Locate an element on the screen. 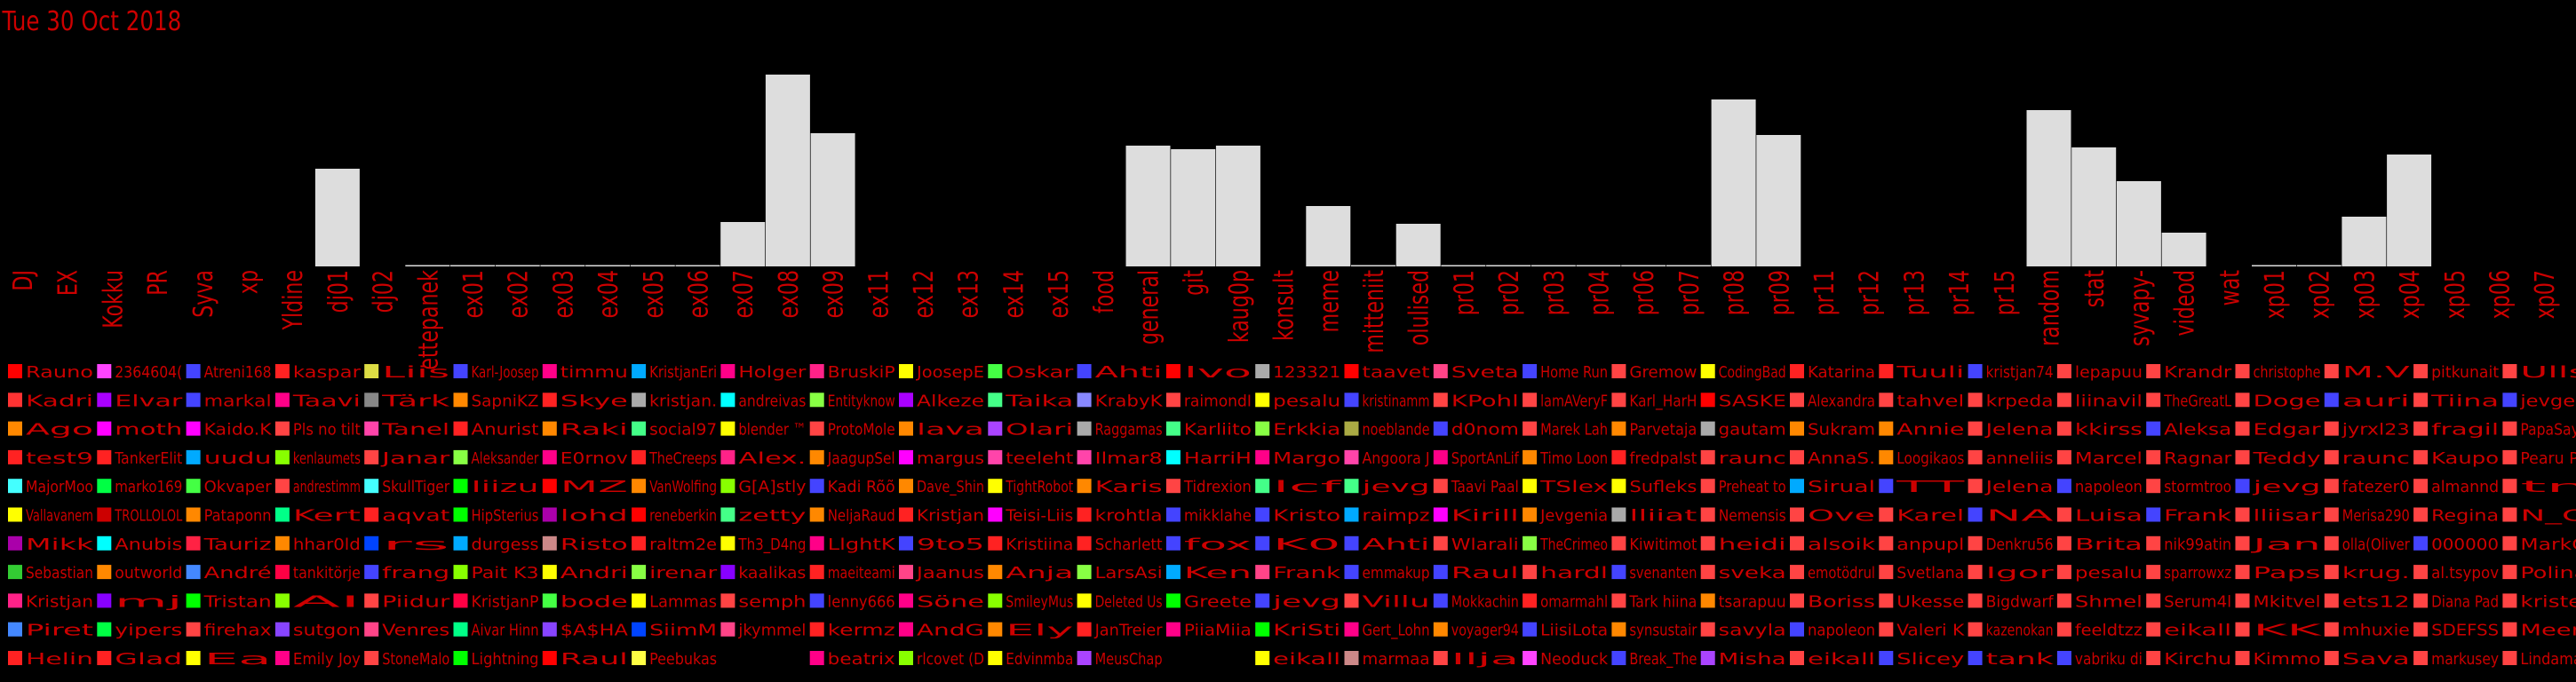 This screenshot has width=2576, height=682. legend-label: Denkru56 is located at coordinates (2020, 545).